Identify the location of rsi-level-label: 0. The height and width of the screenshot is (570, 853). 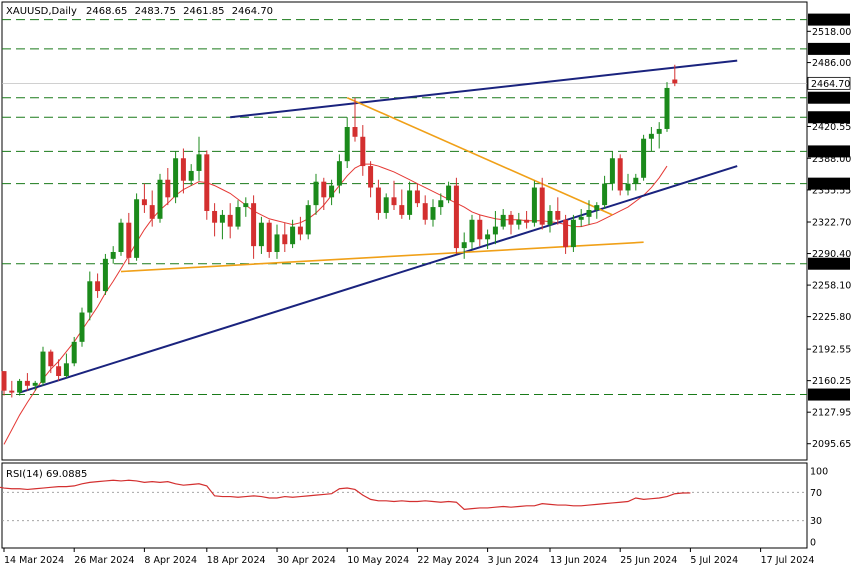
(813, 543).